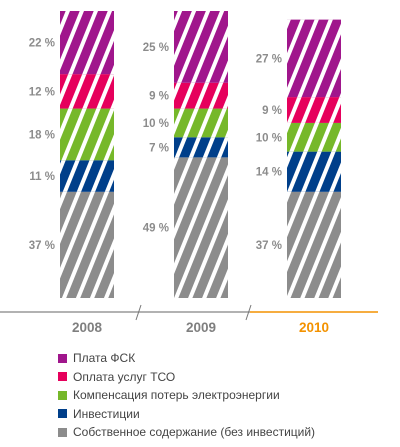  What do you see at coordinates (194, 432) in the screenshot?
I see `legend-label-own-maintenance: Собственное содержание (без инвестиций)` at bounding box center [194, 432].